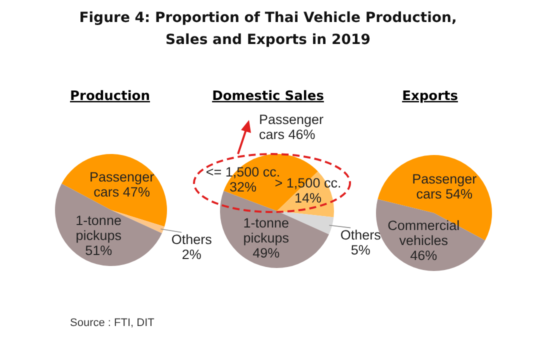 The height and width of the screenshot is (338, 536). What do you see at coordinates (424, 256) in the screenshot?
I see `data-label: 46%` at bounding box center [424, 256].